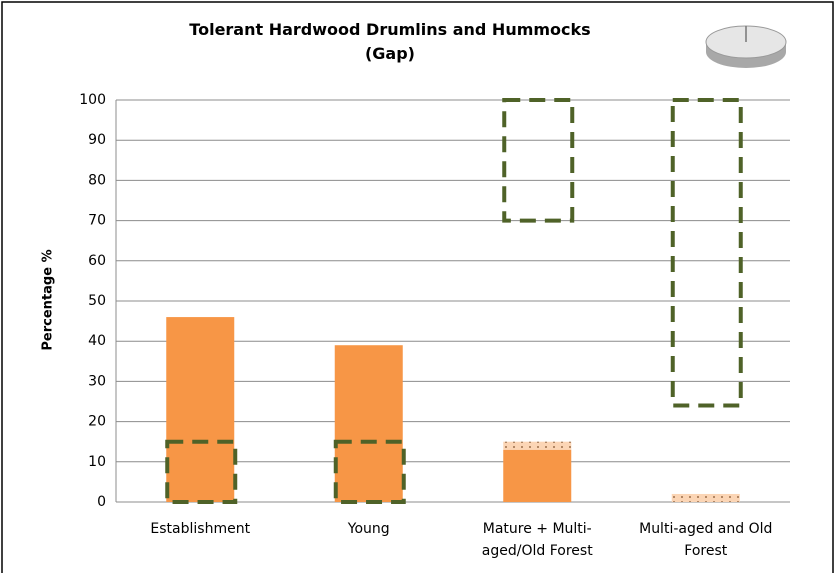 This screenshot has height=573, width=835. Describe the element at coordinates (97, 381) in the screenshot. I see `y-tick-label: 30` at that location.